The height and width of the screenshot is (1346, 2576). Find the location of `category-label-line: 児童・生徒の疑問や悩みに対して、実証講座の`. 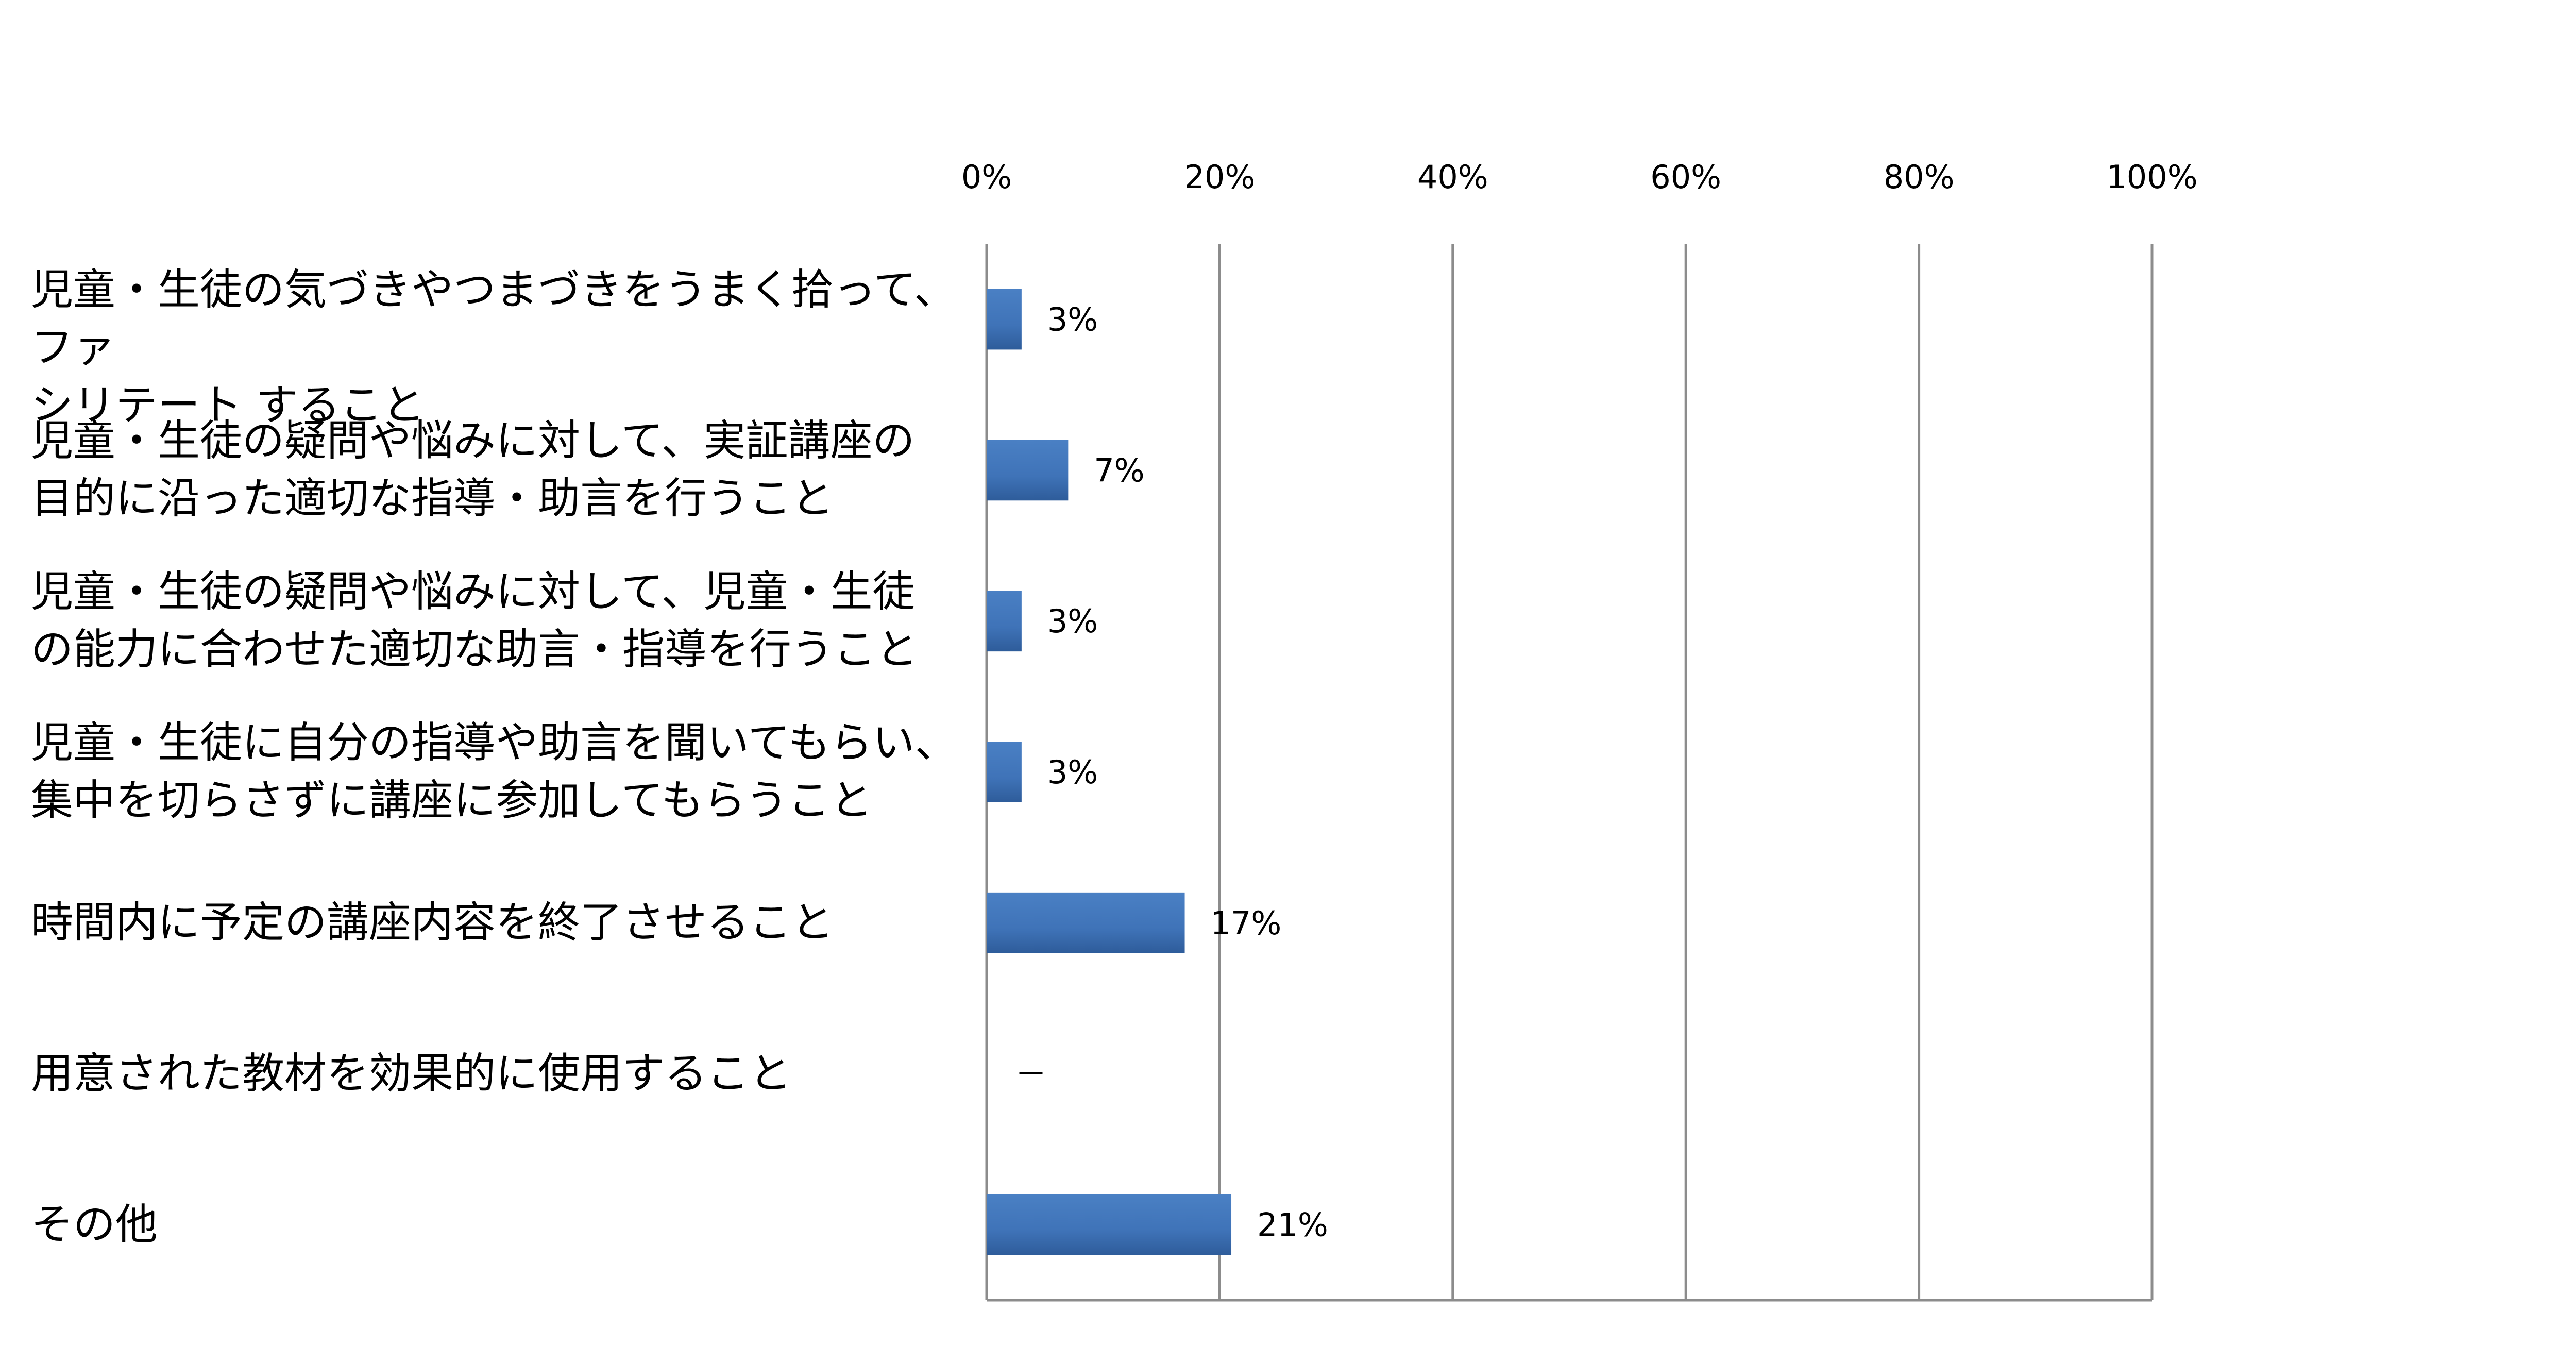

category-label-line: 児童・生徒の疑問や悩みに対して、実証講座の is located at coordinates (473, 441).